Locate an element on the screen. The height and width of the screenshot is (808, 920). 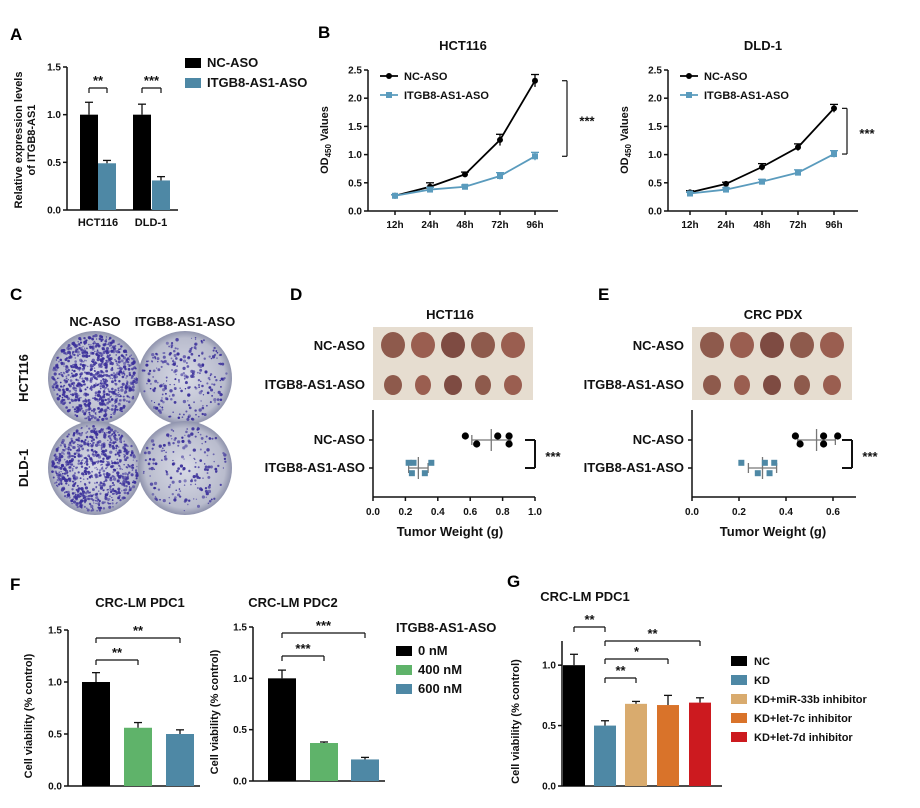
legend-marker is located at coordinates (389, 76).